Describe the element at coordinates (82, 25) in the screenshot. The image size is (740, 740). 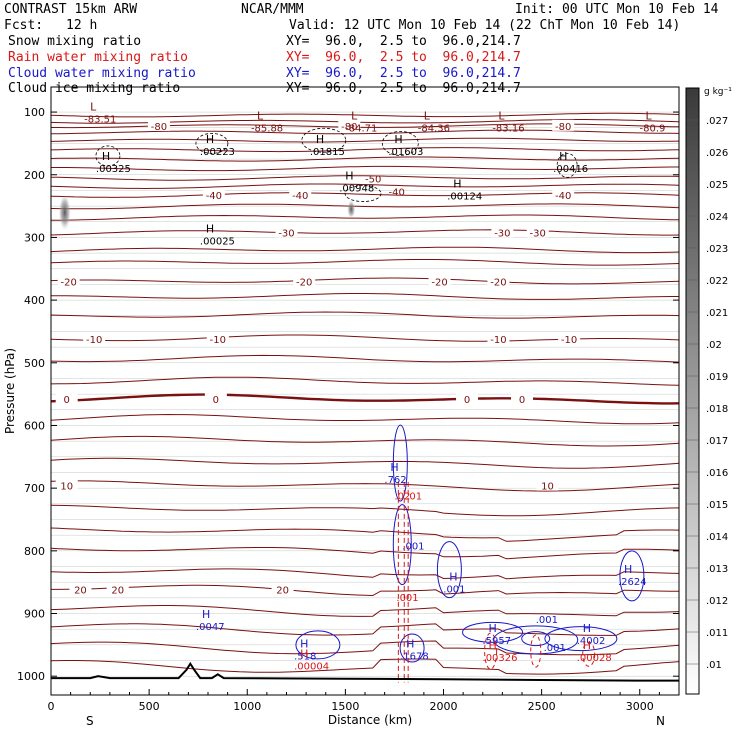
I see `fcst-value: 12 h` at that location.